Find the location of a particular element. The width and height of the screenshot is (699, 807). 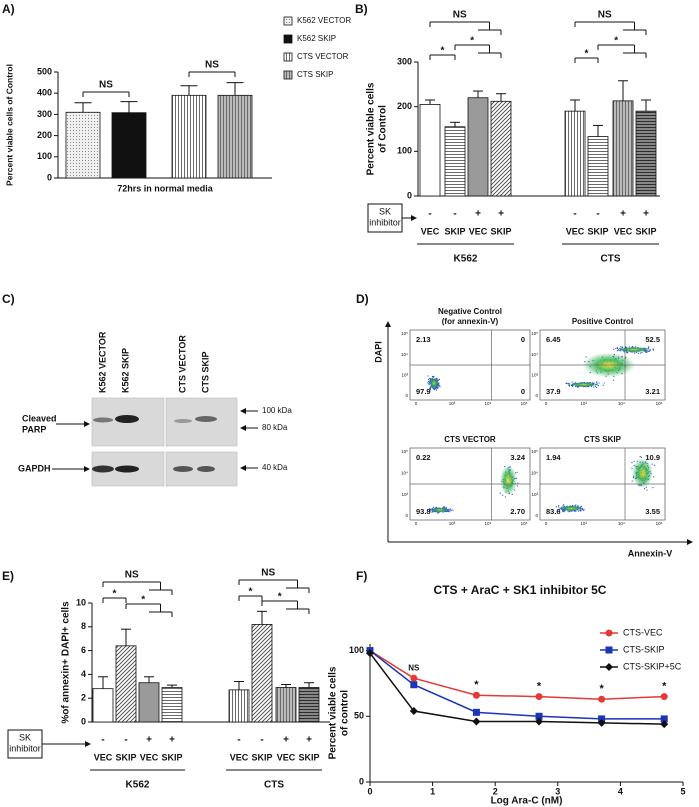

x-tick-label: VEC is located at coordinates (623, 231).